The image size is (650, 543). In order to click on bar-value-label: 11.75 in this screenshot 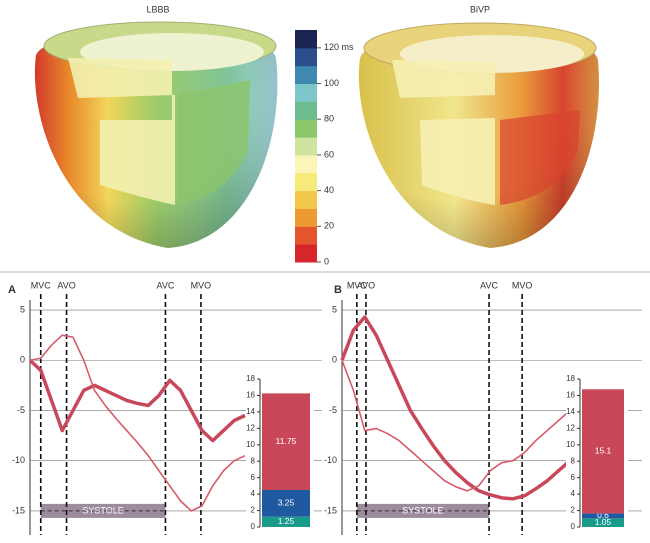, I will do `click(286, 441)`.